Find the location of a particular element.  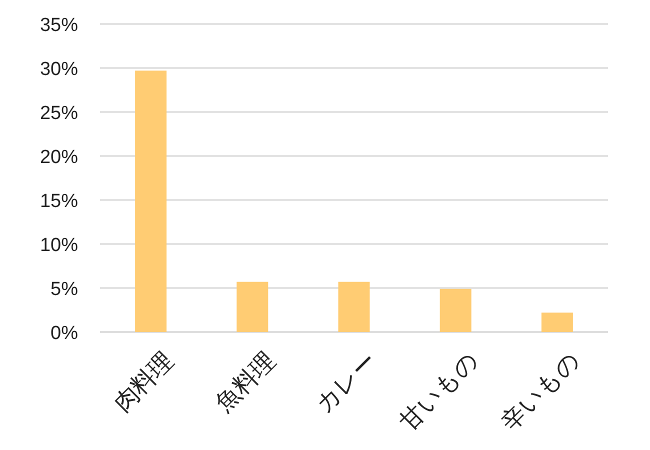

y-tick-label: 10% is located at coordinates (59, 245).